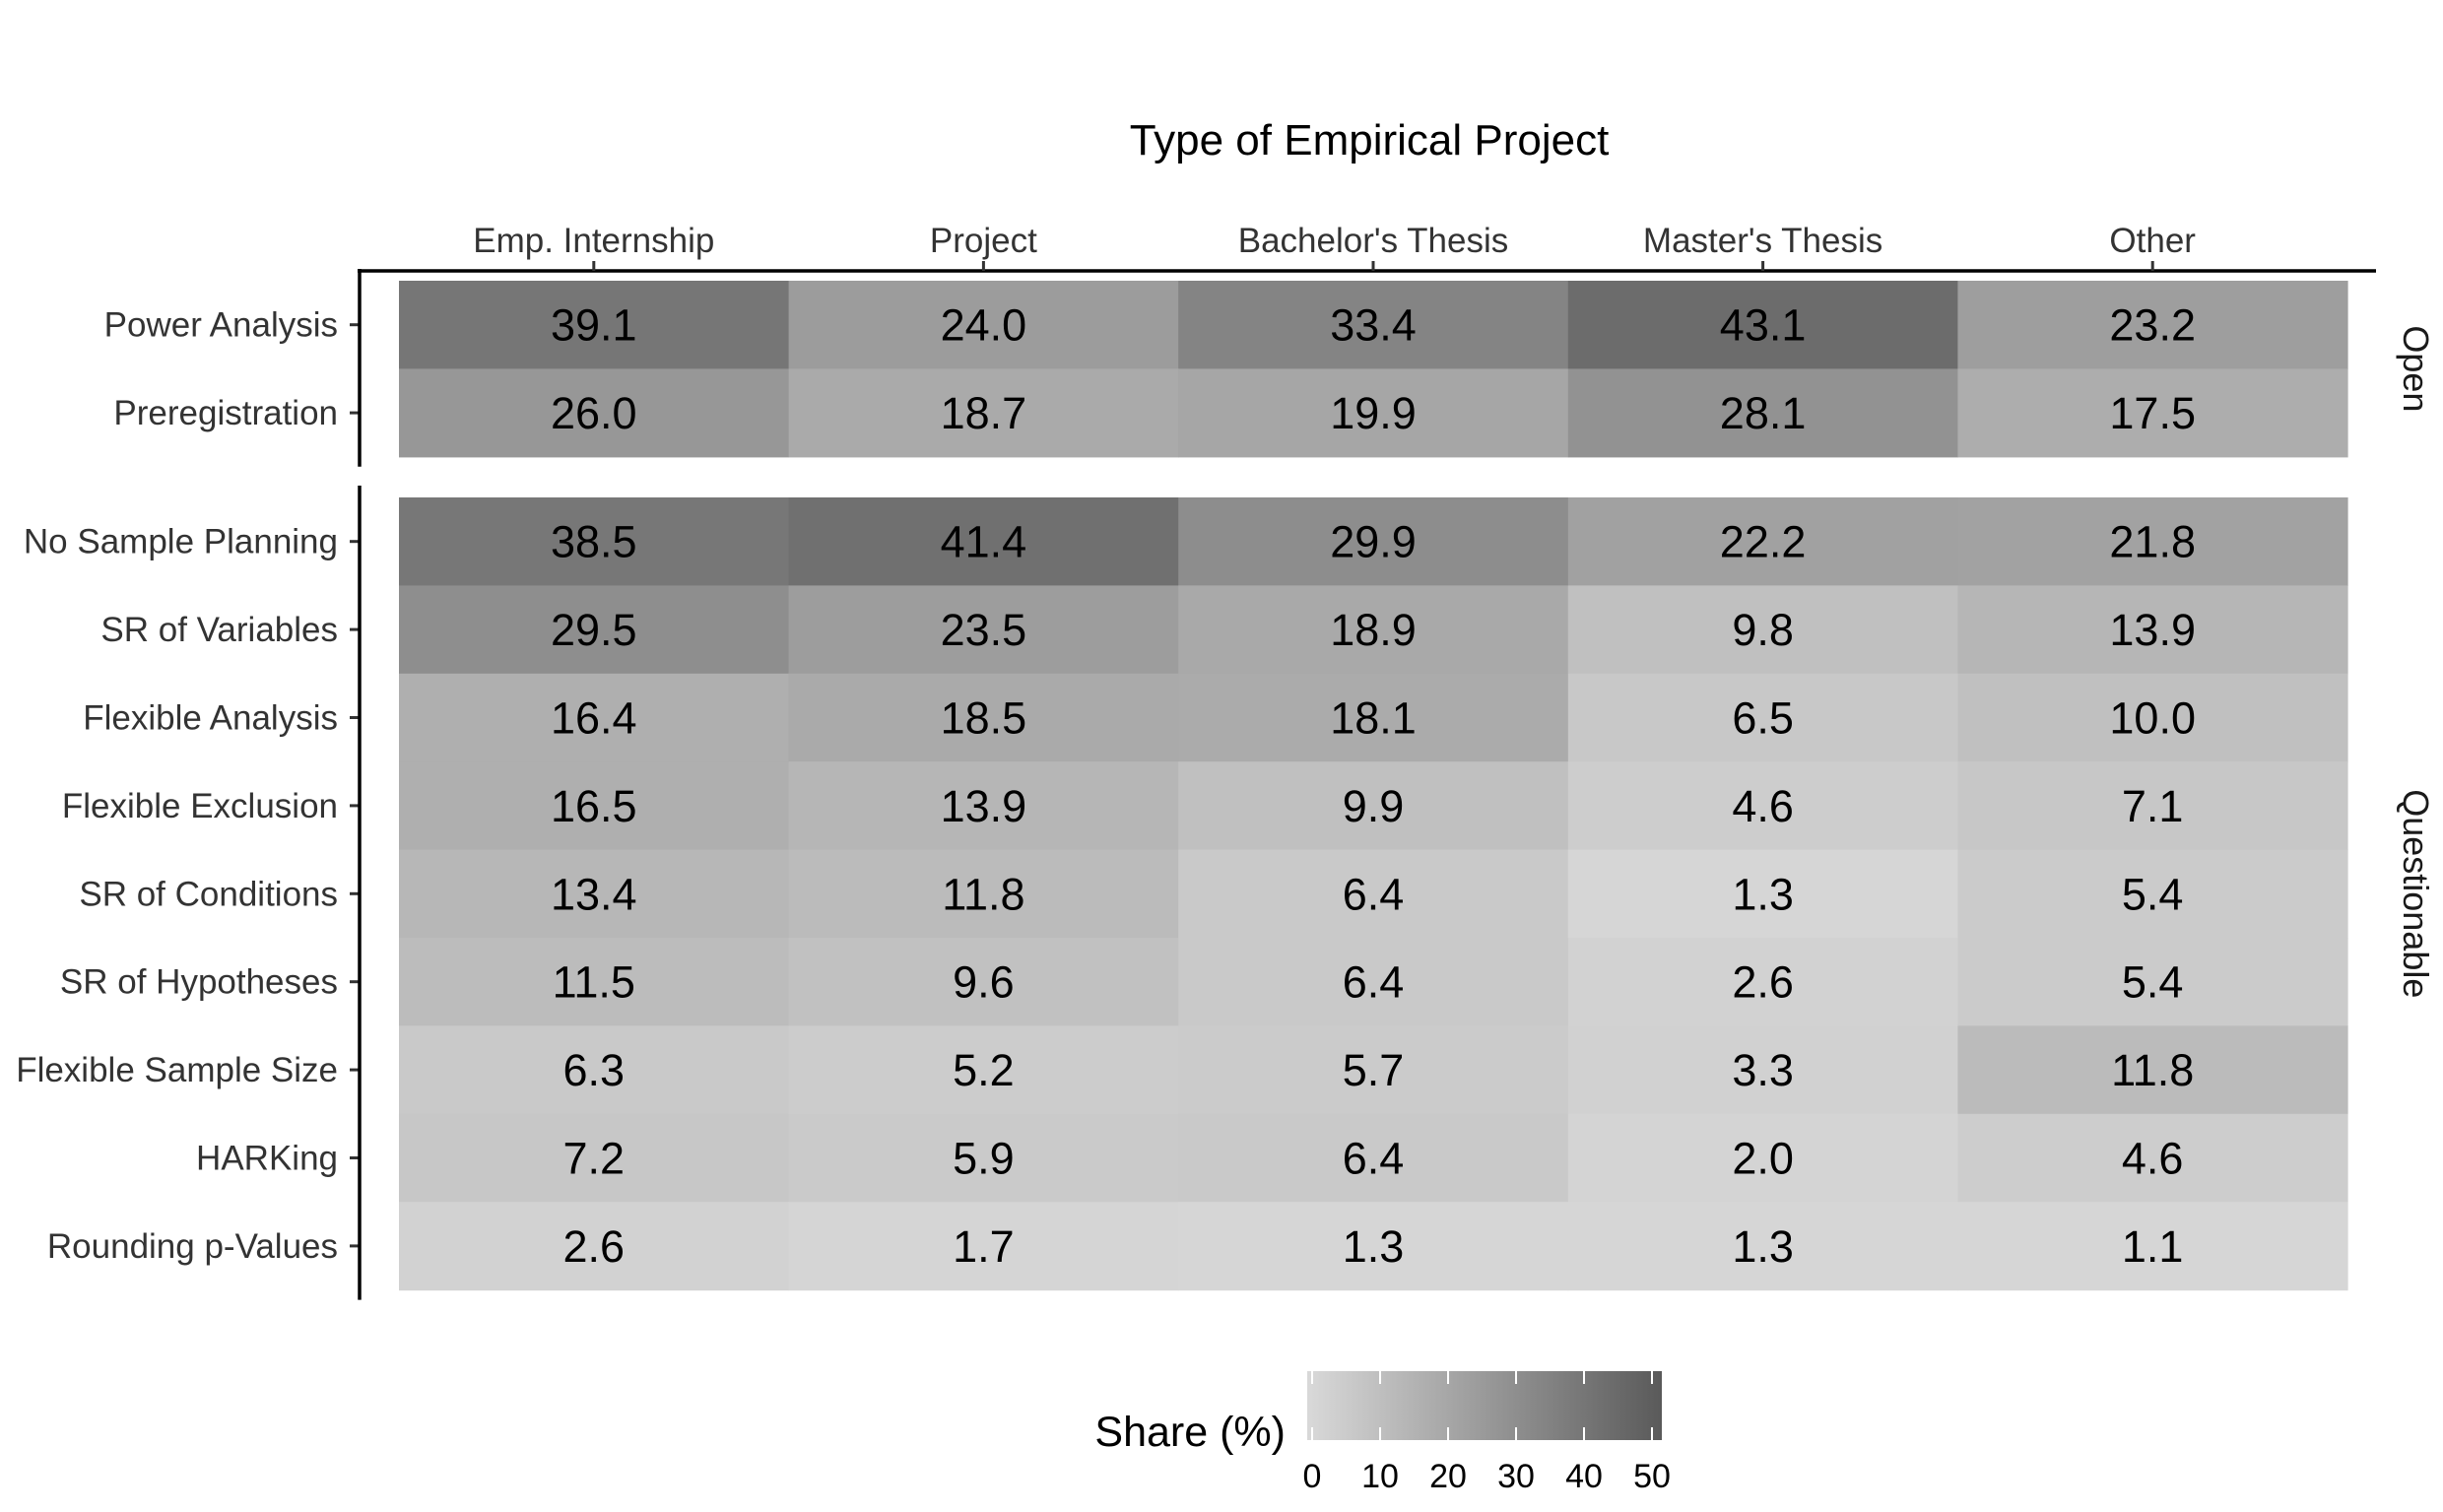 The width and height of the screenshot is (2443, 1512). I want to click on cell-label: 5.9, so click(984, 1159).